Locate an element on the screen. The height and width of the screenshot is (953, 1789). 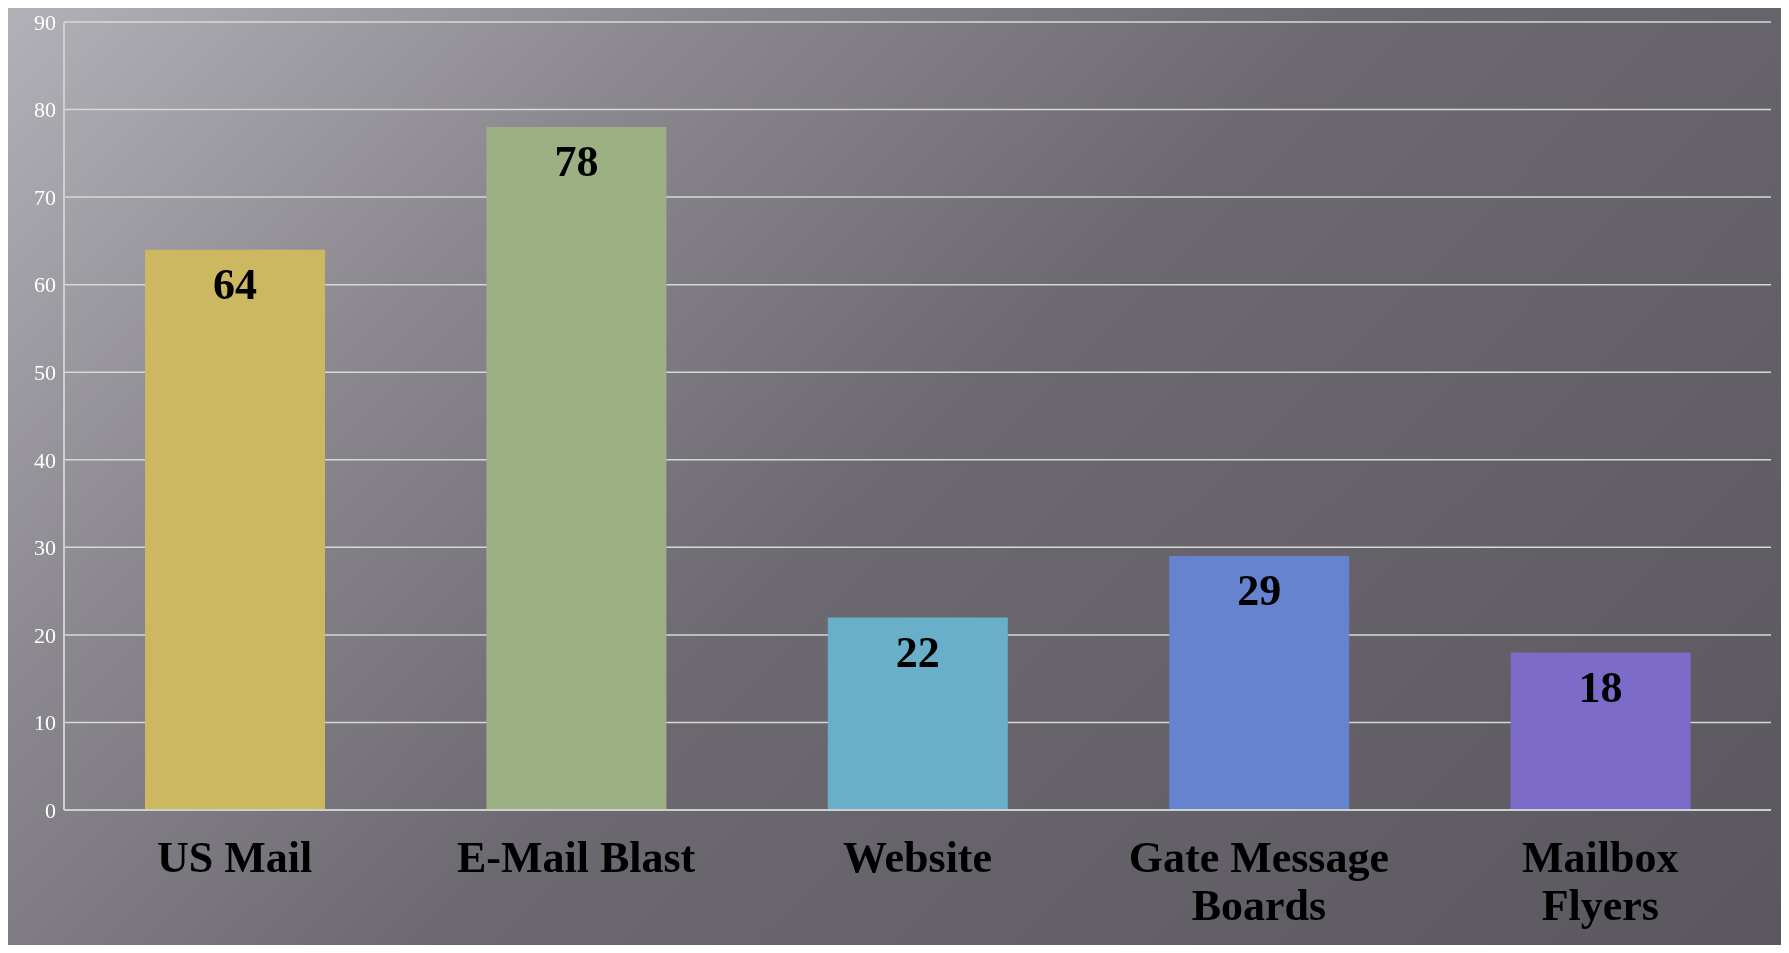
y-tick-label: 80 is located at coordinates (45, 110).